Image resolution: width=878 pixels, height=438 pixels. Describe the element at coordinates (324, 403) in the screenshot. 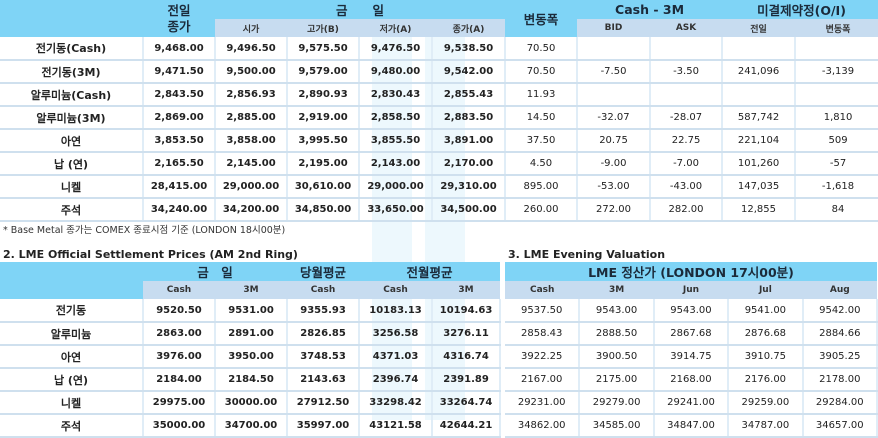

I see `price-cell: 27912.50` at that location.